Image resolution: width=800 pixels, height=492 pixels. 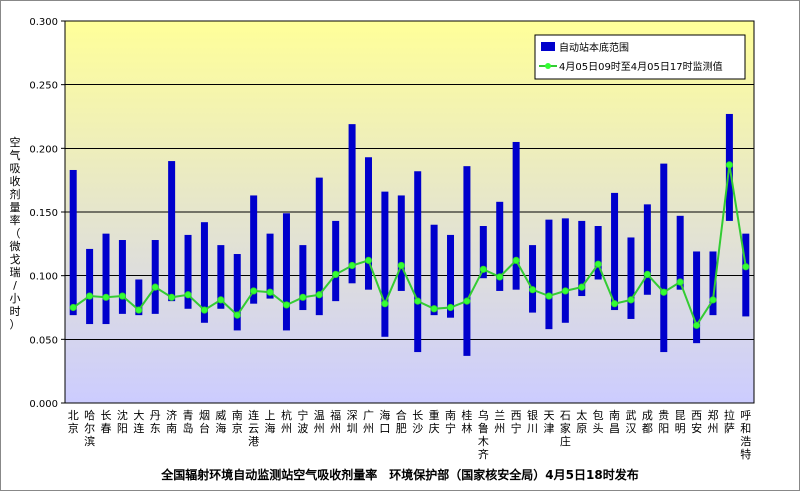 What do you see at coordinates (548, 422) in the screenshot?
I see `x-category-label: 天津` at bounding box center [548, 422].